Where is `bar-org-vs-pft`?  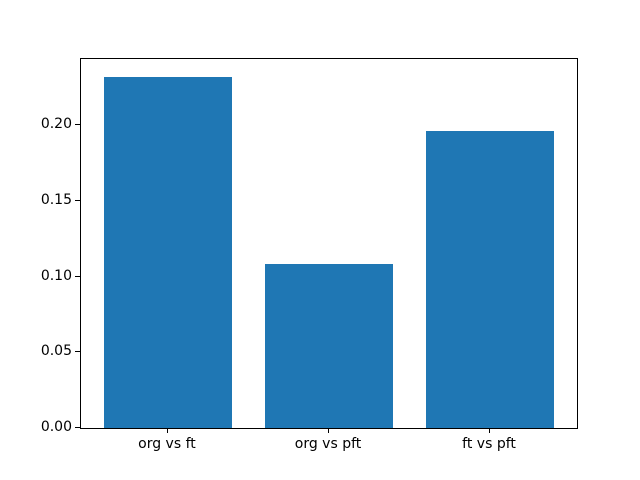
bar-org-vs-pft is located at coordinates (329, 346).